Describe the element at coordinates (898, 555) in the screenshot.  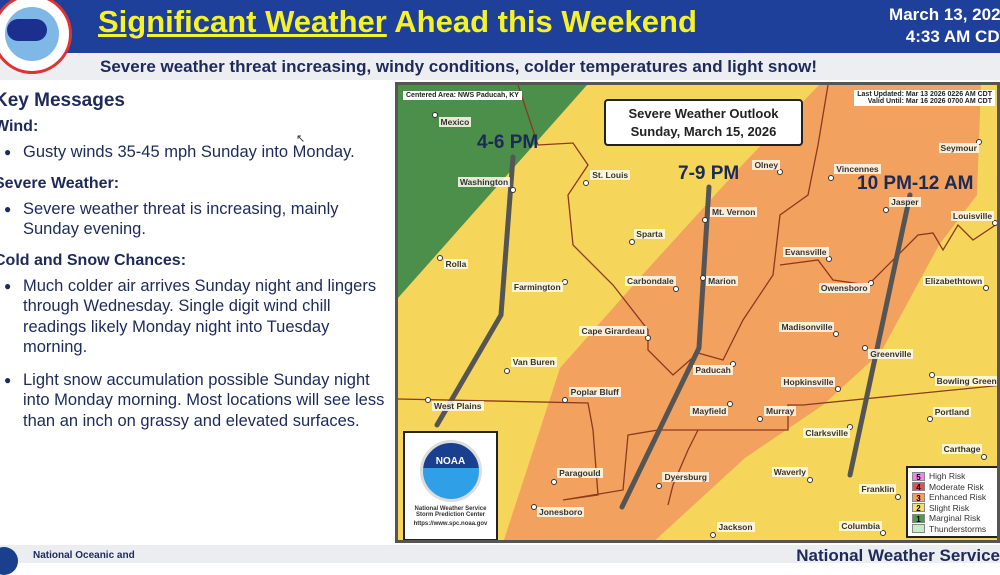
I see `footer-right-text: National Weather Service` at that location.